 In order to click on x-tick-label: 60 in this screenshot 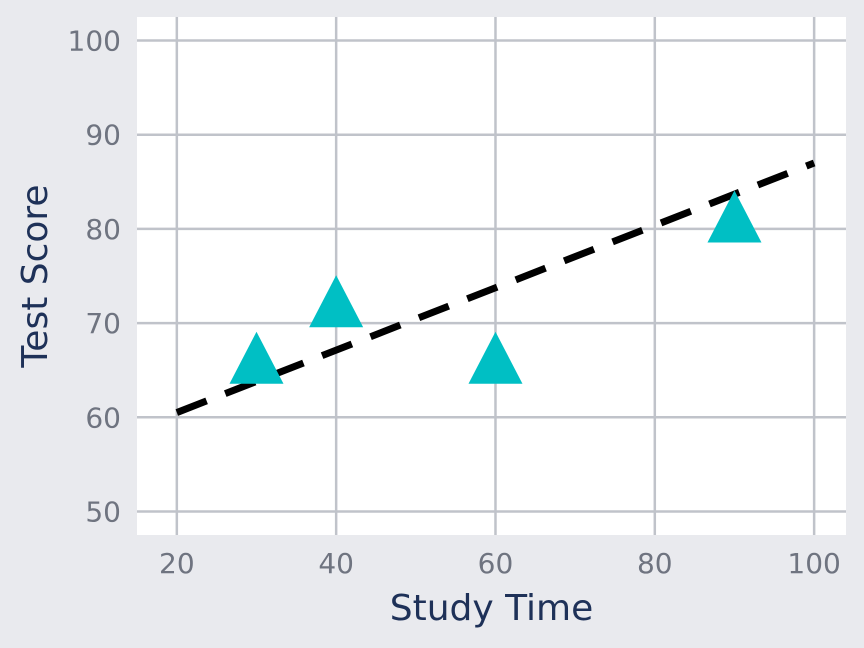, I will do `click(496, 563)`.